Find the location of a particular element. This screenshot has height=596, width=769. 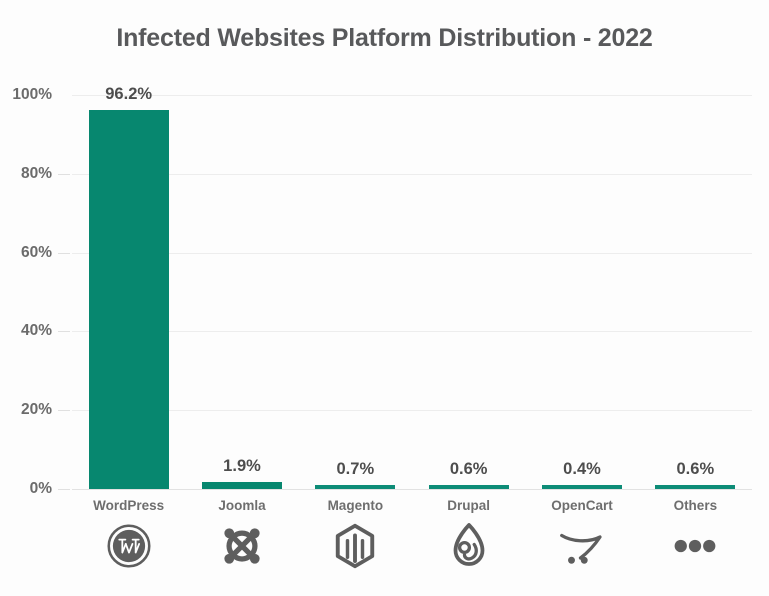

y-axis-label: 80% is located at coordinates (36, 173).